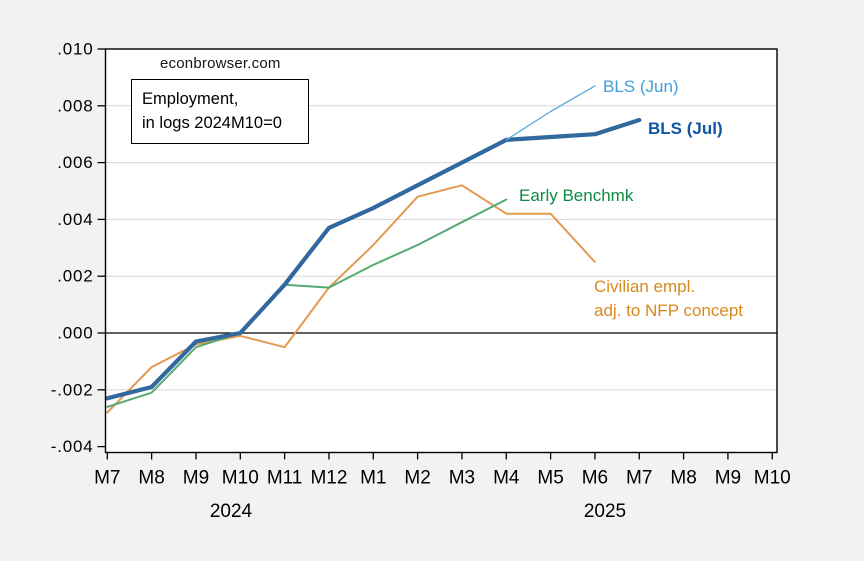  I want to click on x-tick-label: M1, so click(373, 478).